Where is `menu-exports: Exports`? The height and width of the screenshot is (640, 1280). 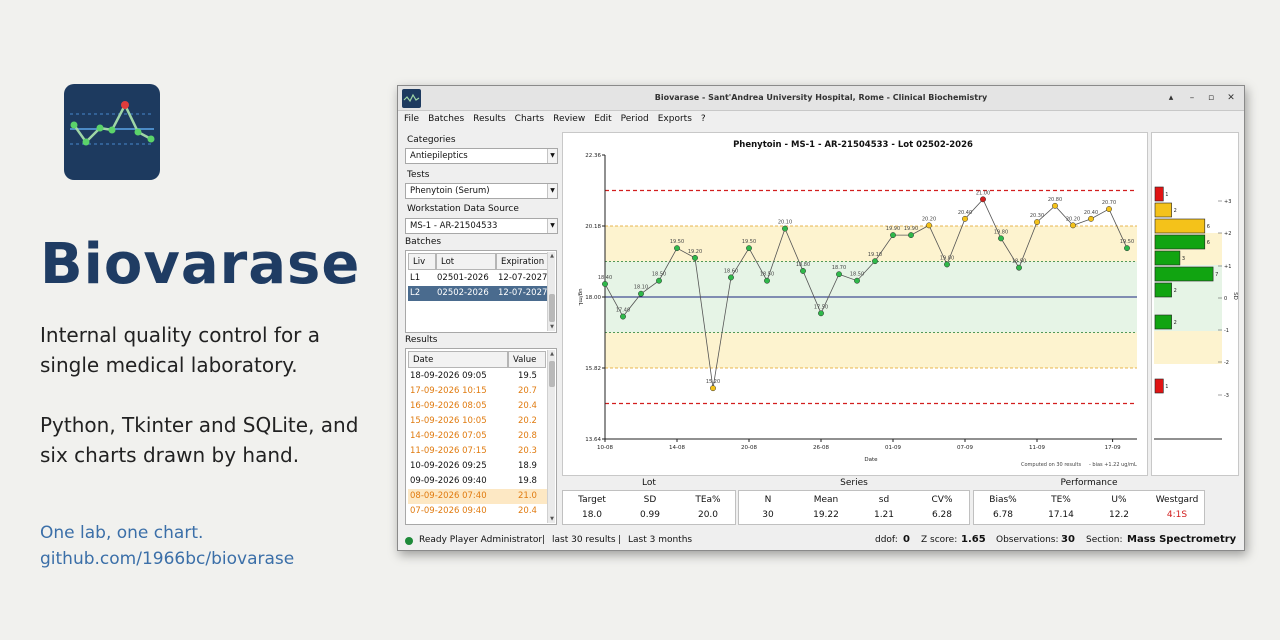 menu-exports: Exports is located at coordinates (674, 119).